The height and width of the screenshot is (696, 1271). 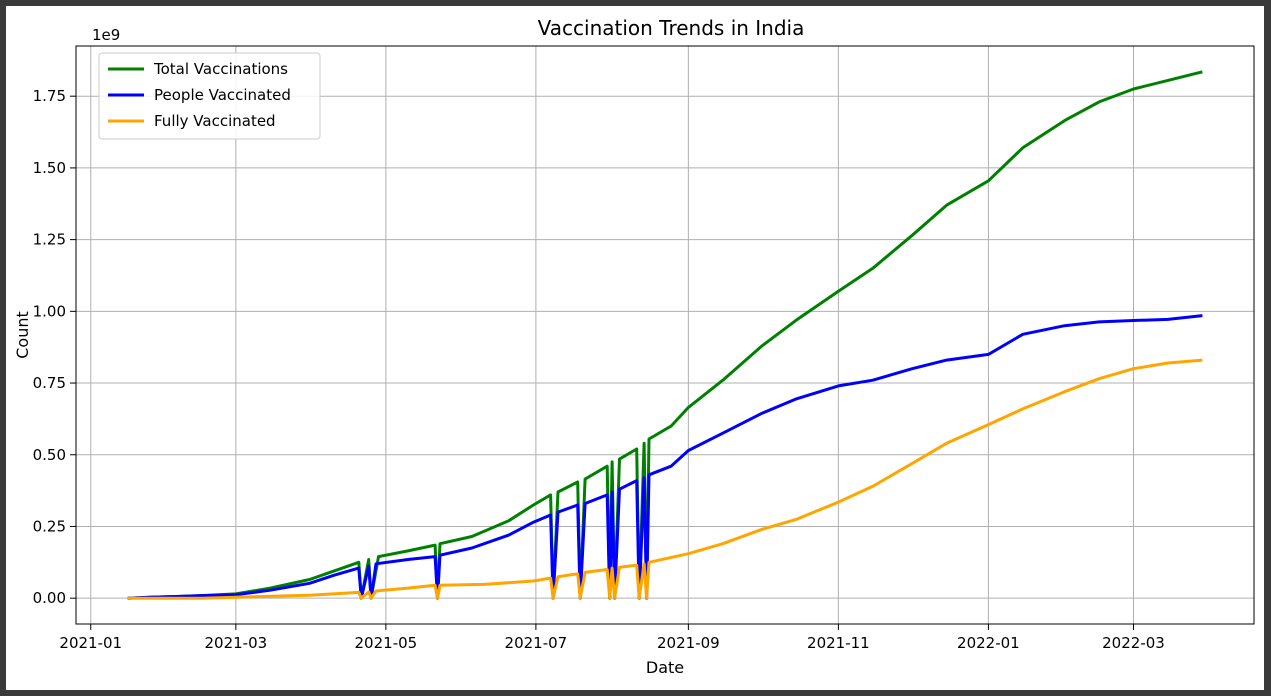 I want to click on y-tick-label: 1.50, so click(x=49, y=168).